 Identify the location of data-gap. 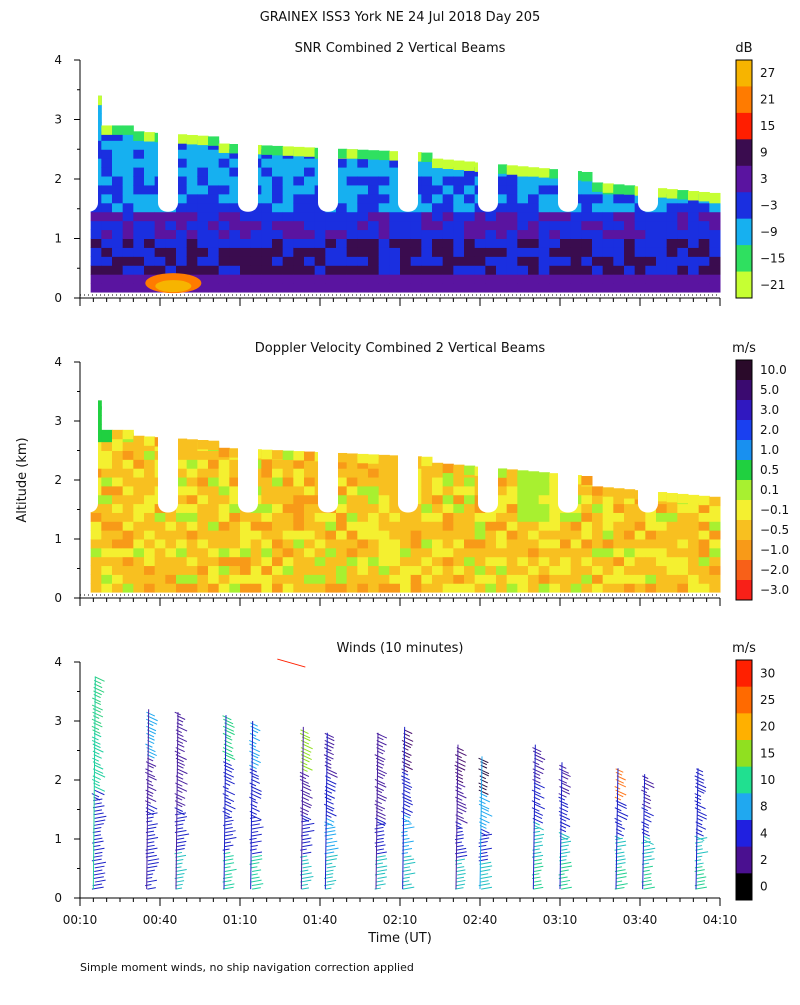
(648, 437).